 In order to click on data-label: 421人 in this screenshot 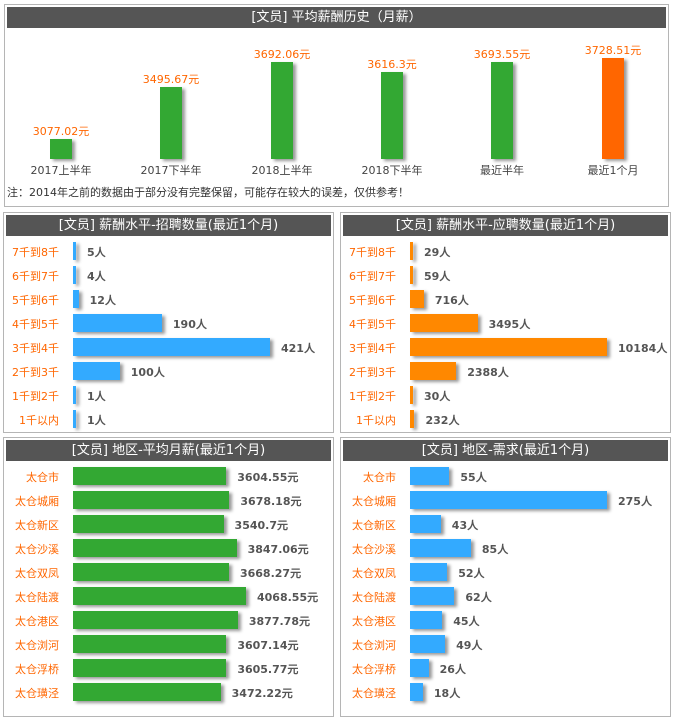, I will do `click(298, 348)`.